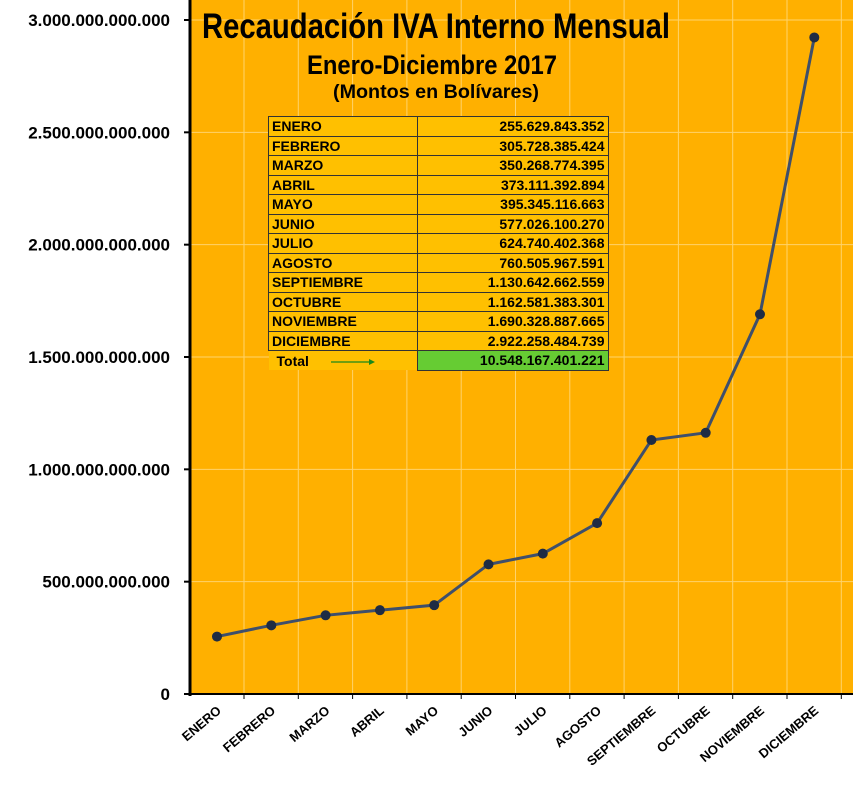 The width and height of the screenshot is (853, 787). What do you see at coordinates (512, 340) in the screenshot?
I see `table-amount-cell: 2.922.258.484.739` at bounding box center [512, 340].